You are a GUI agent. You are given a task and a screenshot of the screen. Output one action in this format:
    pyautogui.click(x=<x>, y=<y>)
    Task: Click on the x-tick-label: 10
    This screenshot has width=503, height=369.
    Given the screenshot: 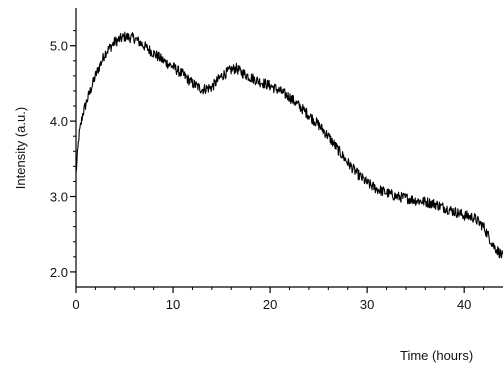 What is the action you would take?
    pyautogui.click(x=173, y=304)
    